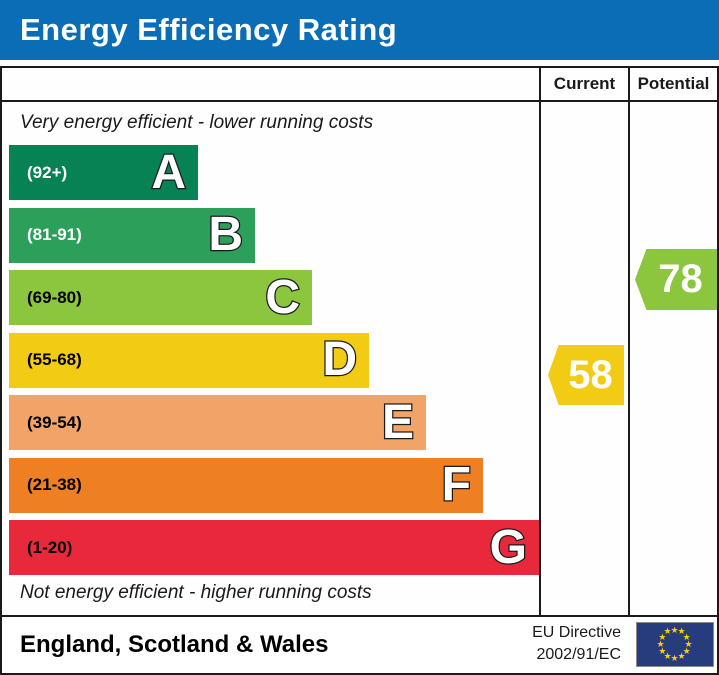 This screenshot has height=675, width=719. What do you see at coordinates (274, 547) in the screenshot?
I see `band-row-G: (1-20) G` at bounding box center [274, 547].